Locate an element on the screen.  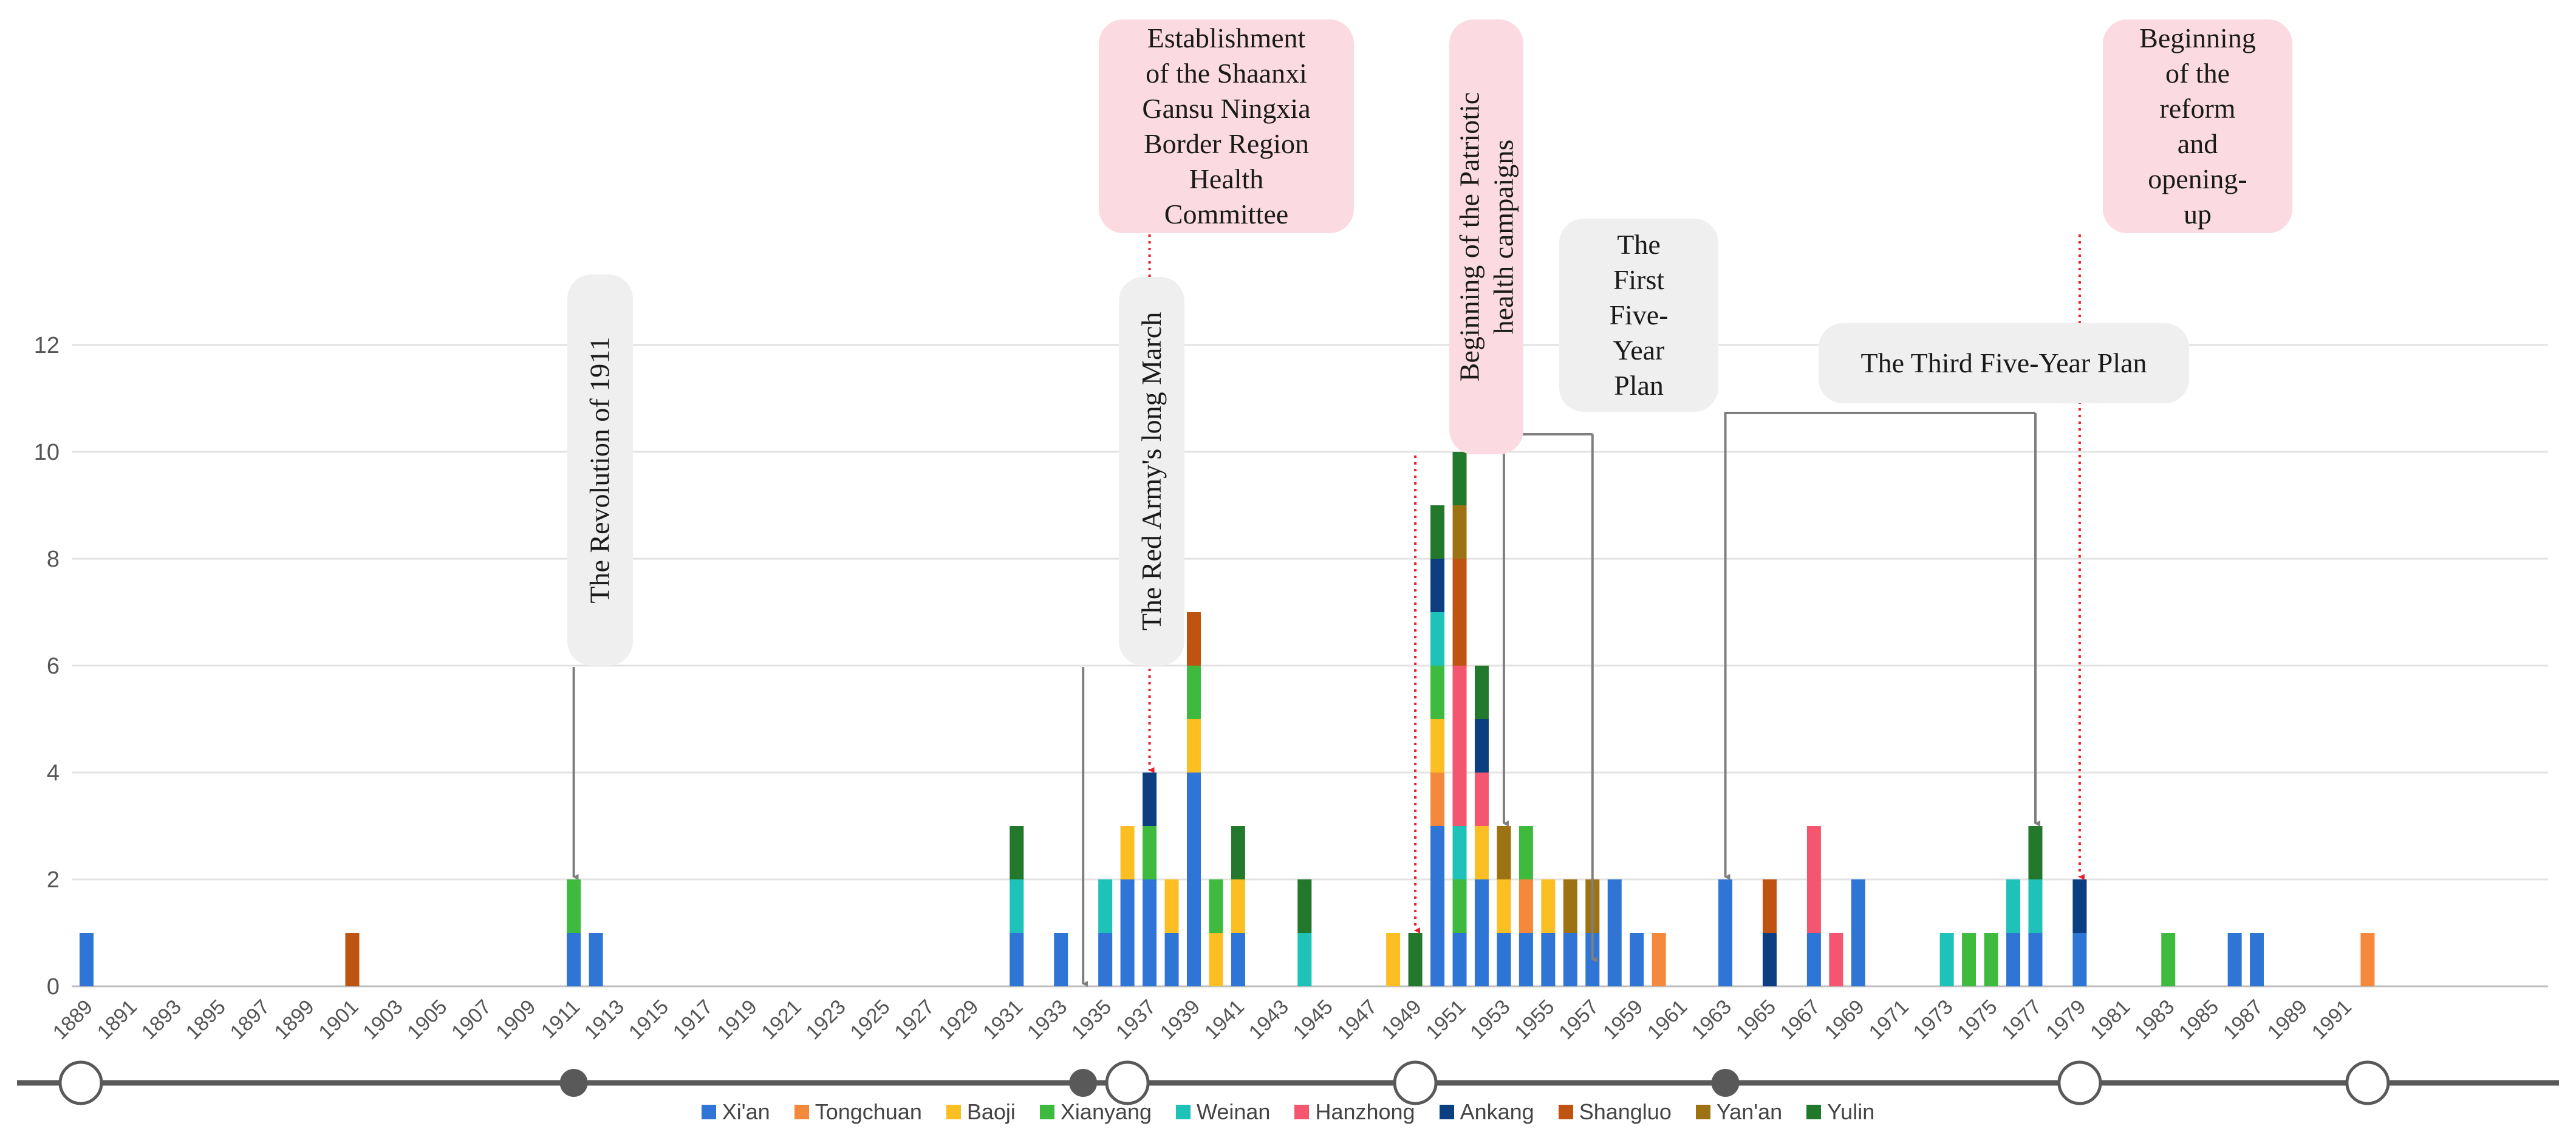
annotation-line: Plan is located at coordinates (1639, 385).